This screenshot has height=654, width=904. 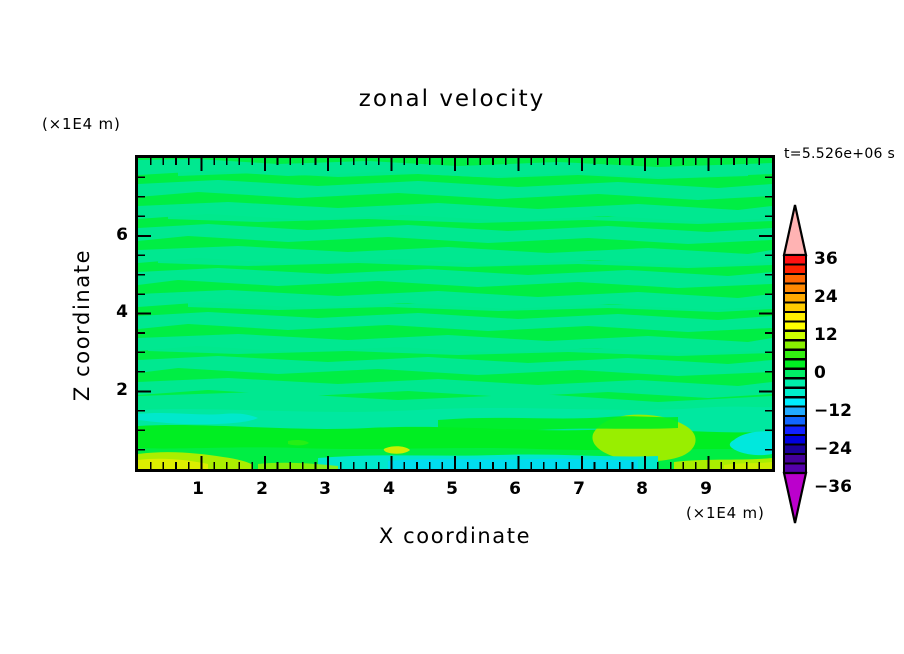 What do you see at coordinates (579, 489) in the screenshot?
I see `x-tick-label-7: 7` at bounding box center [579, 489].